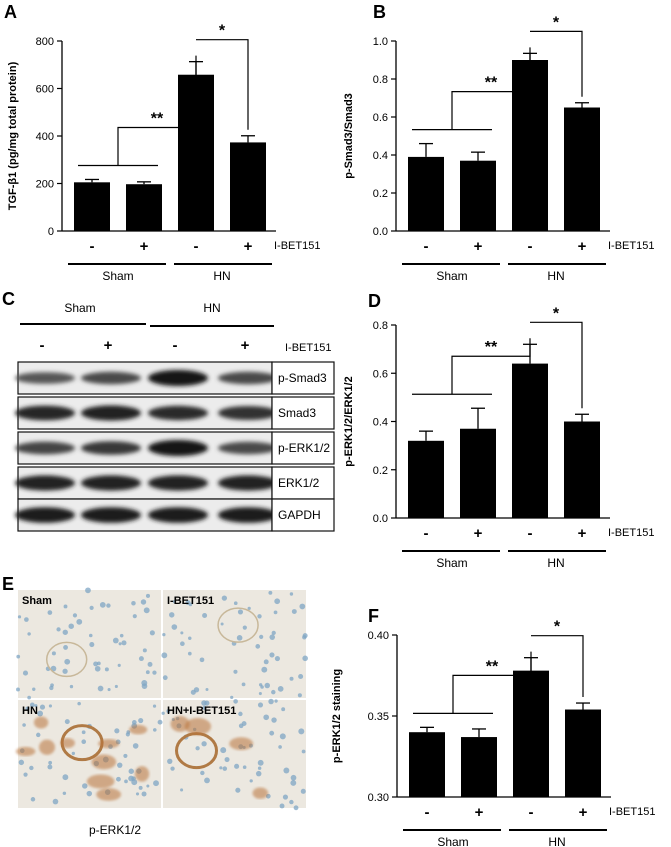 Image resolution: width=671 pixels, height=847 pixels. What do you see at coordinates (245, 345) in the screenshot?
I see `blot-treatment-sign: +` at bounding box center [245, 345].